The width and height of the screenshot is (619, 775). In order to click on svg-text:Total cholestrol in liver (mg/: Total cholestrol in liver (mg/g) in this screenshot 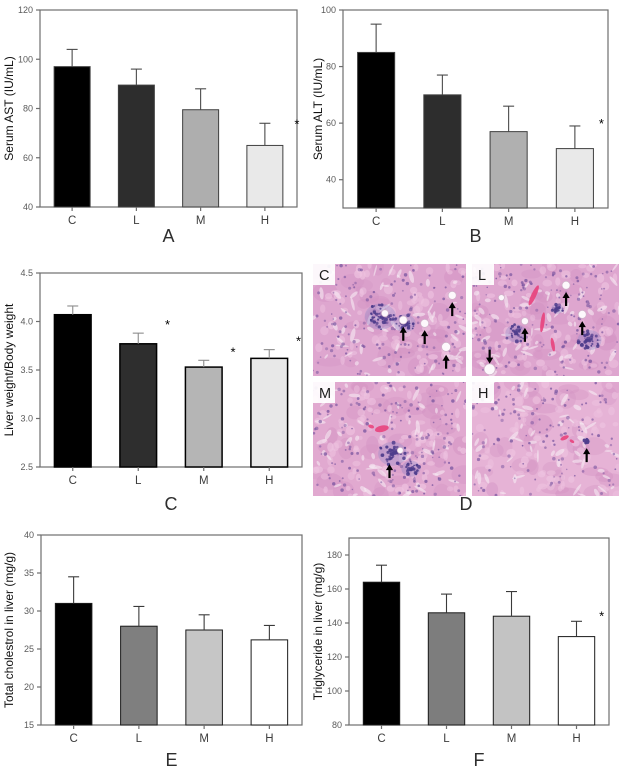, I will do `click(9, 630)`.